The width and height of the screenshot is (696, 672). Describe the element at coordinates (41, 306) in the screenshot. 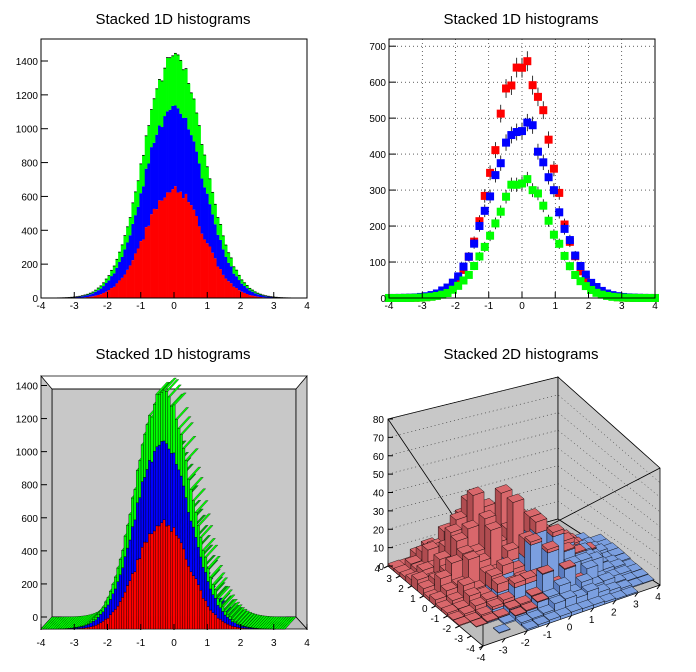

I see `x-tick-label: -4` at that location.